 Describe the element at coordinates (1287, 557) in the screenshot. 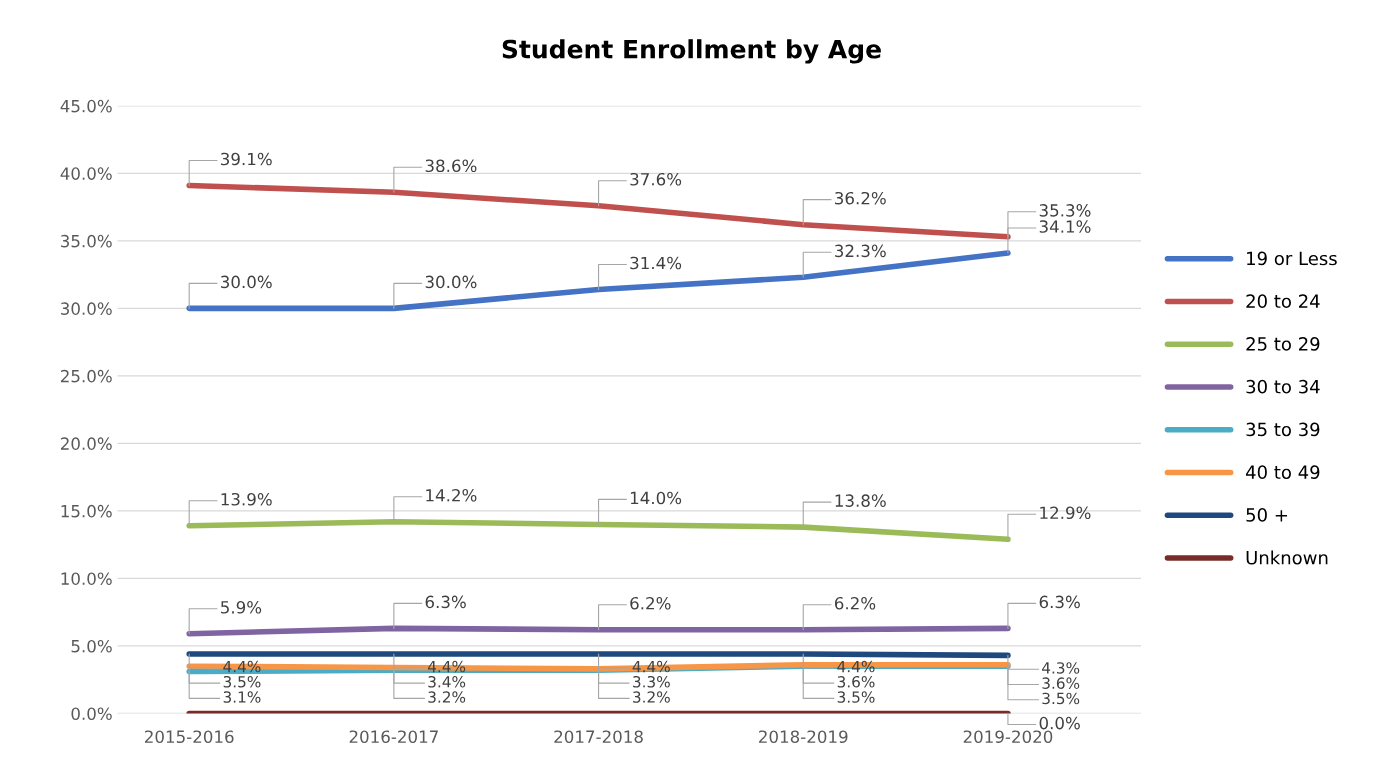

I see `legend-label: Unknown` at that location.